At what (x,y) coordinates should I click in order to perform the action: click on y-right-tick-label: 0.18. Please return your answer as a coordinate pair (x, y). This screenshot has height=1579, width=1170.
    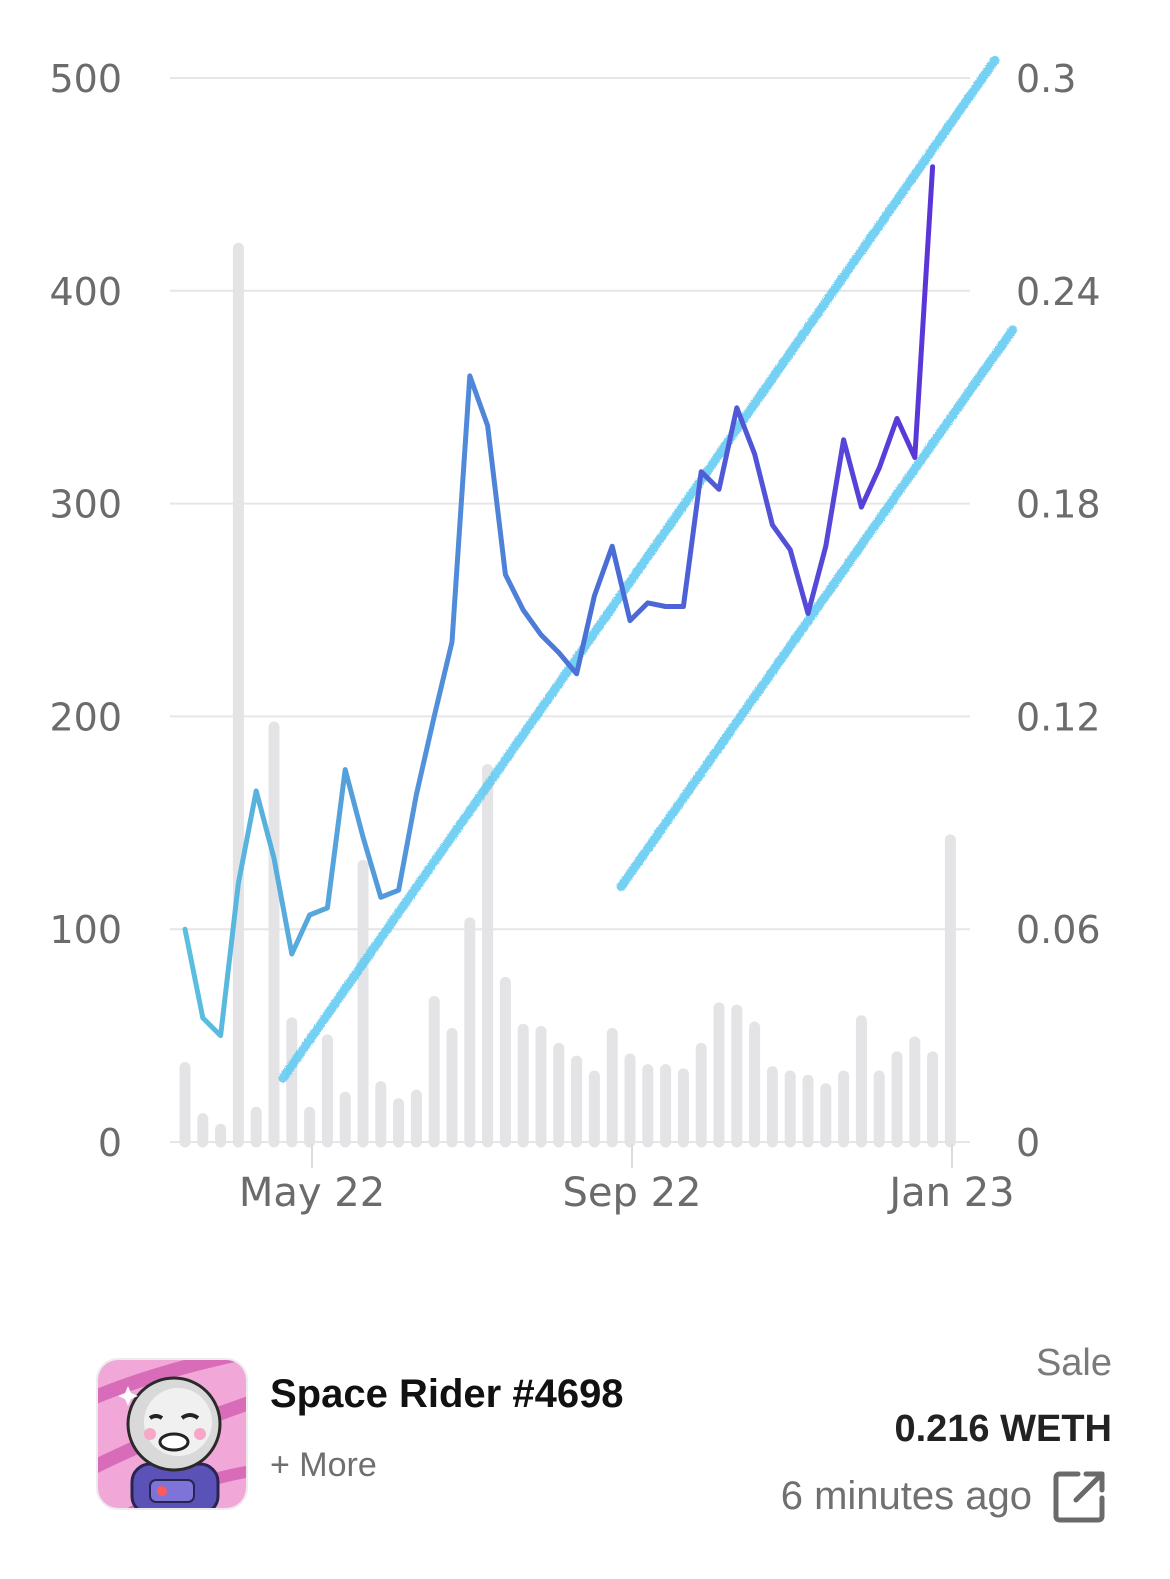
    Looking at the image, I should click on (1058, 505).